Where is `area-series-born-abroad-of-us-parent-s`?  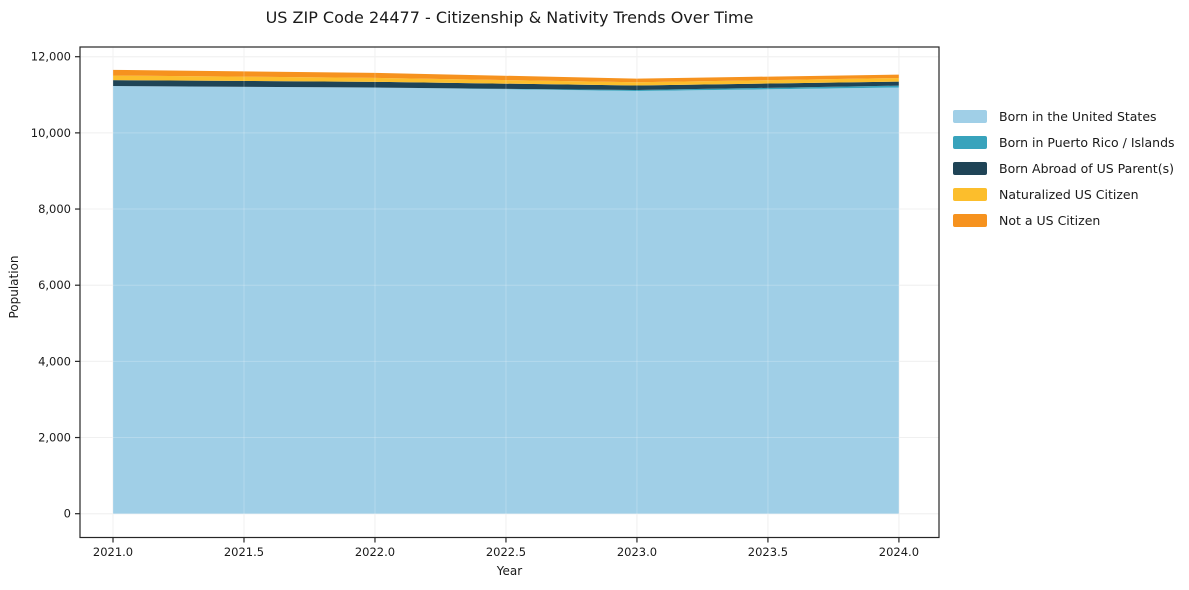 area-series-born-abroad-of-us-parent-s is located at coordinates (506, 85).